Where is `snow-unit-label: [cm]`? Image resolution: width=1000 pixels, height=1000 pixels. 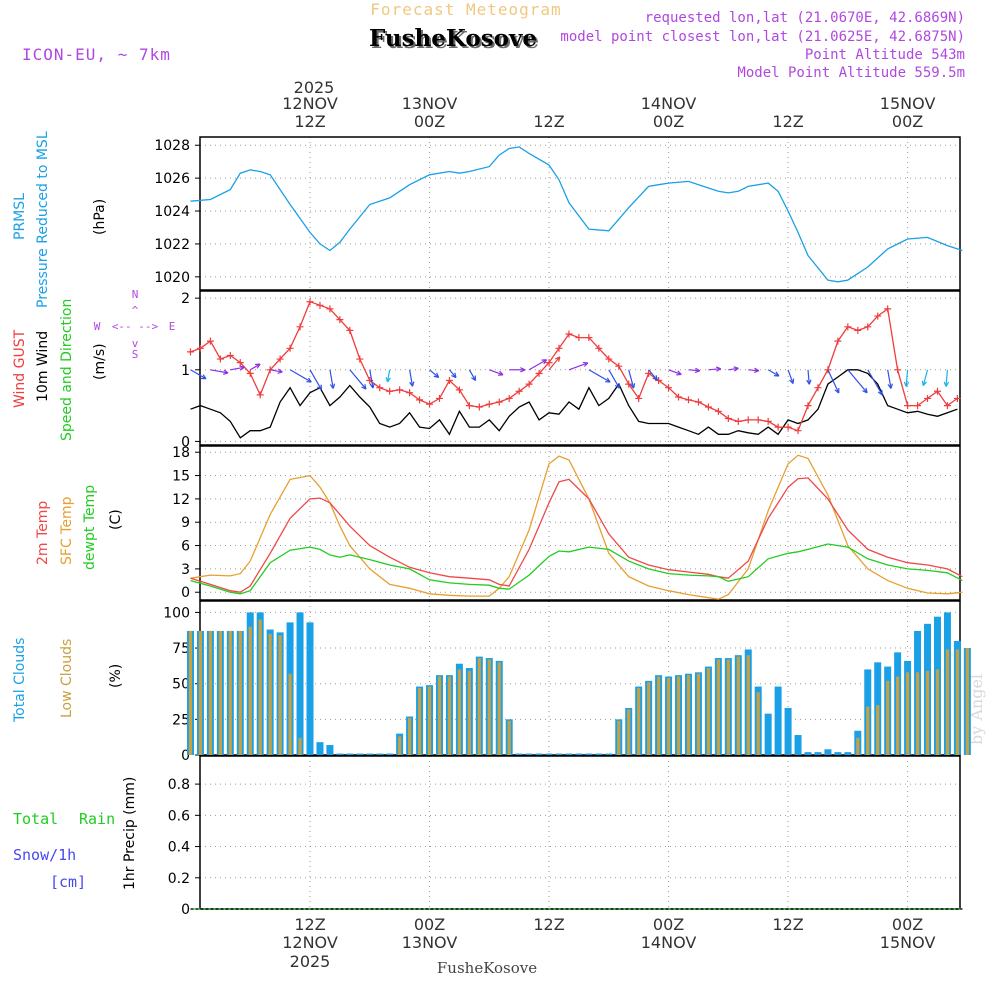
snow-unit-label: [cm] is located at coordinates (68, 882).